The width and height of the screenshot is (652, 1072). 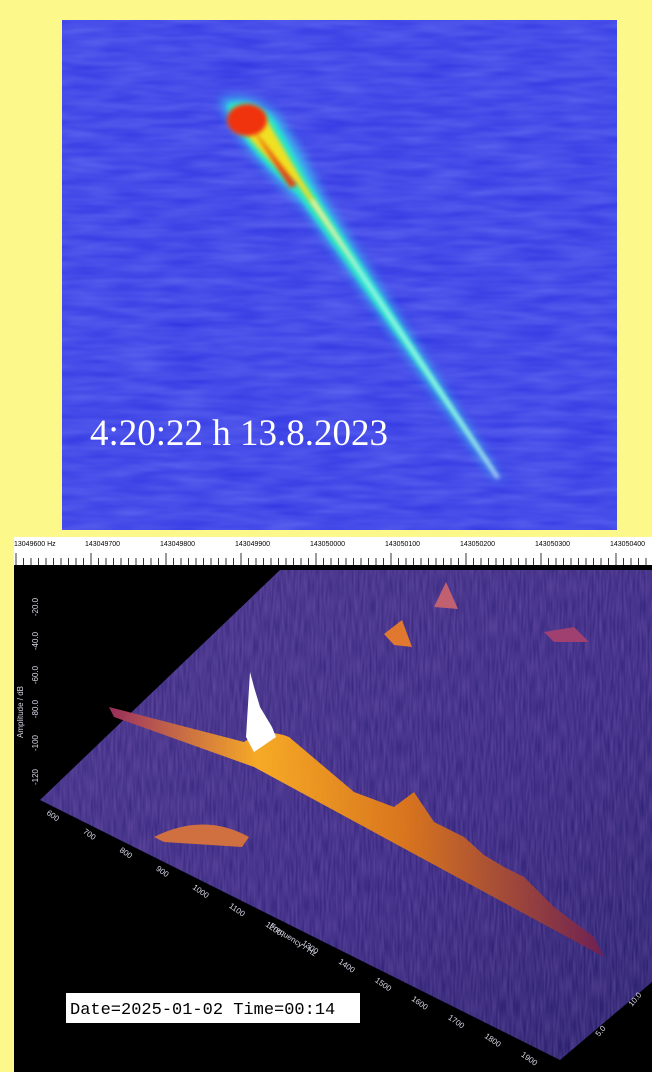 What do you see at coordinates (102, 544) in the screenshot?
I see `ruler-label: 143049700` at bounding box center [102, 544].